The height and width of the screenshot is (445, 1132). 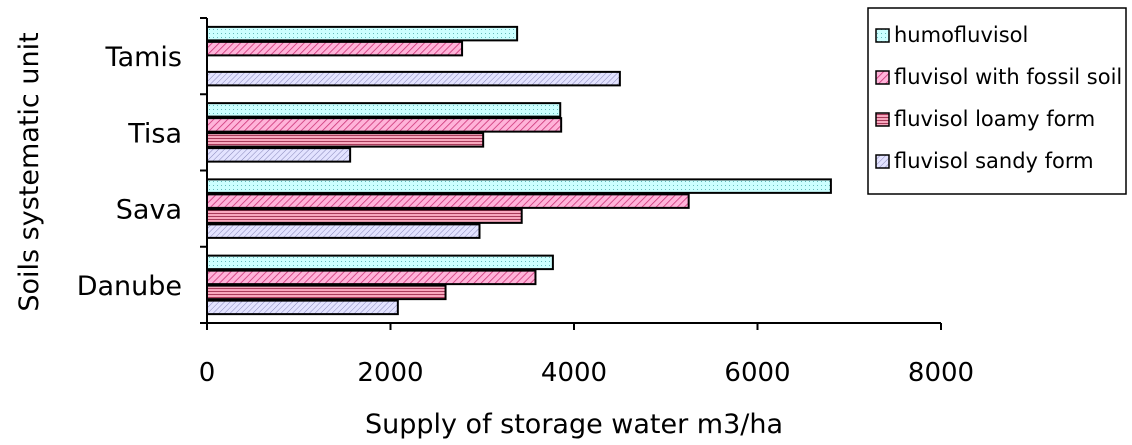 What do you see at coordinates (941, 373) in the screenshot?
I see `x-tick-label: 8000` at bounding box center [941, 373].